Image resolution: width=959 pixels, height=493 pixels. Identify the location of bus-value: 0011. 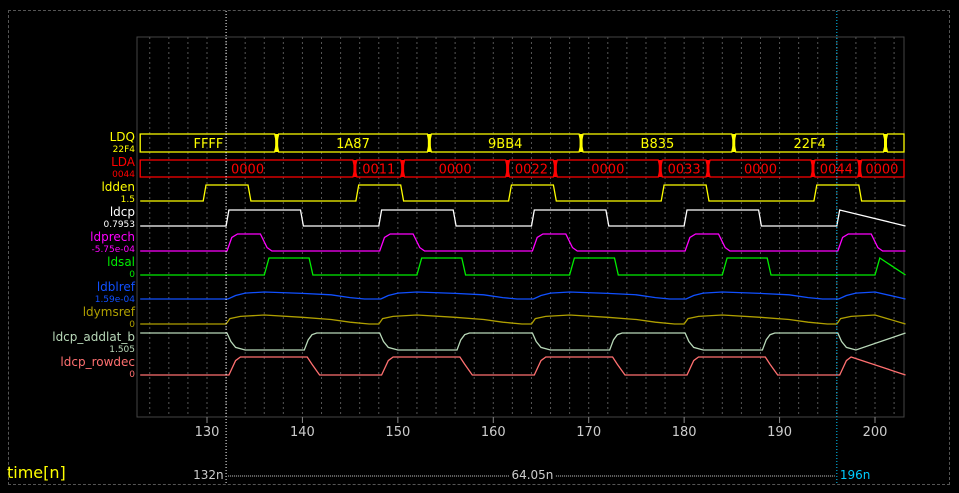
(378, 170).